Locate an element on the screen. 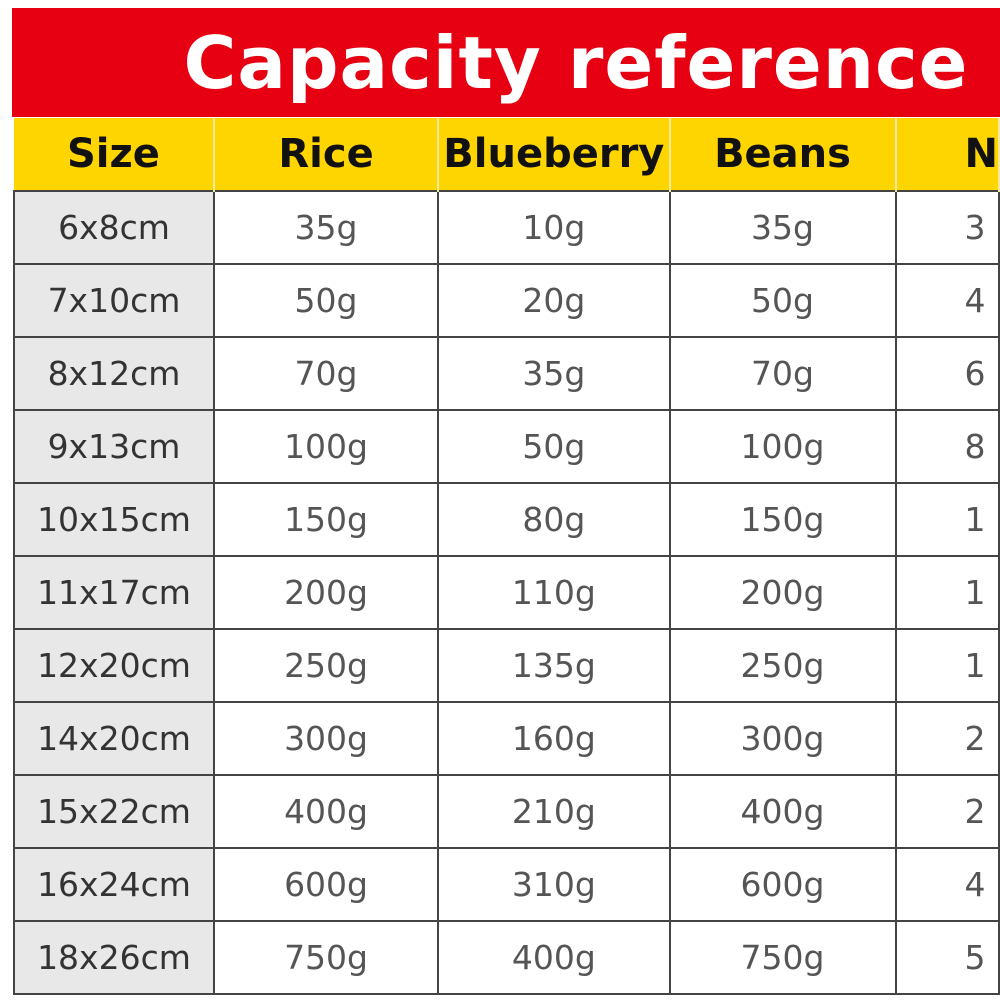  header-row: Size Rice Blueberry Beans N is located at coordinates (507, 154).